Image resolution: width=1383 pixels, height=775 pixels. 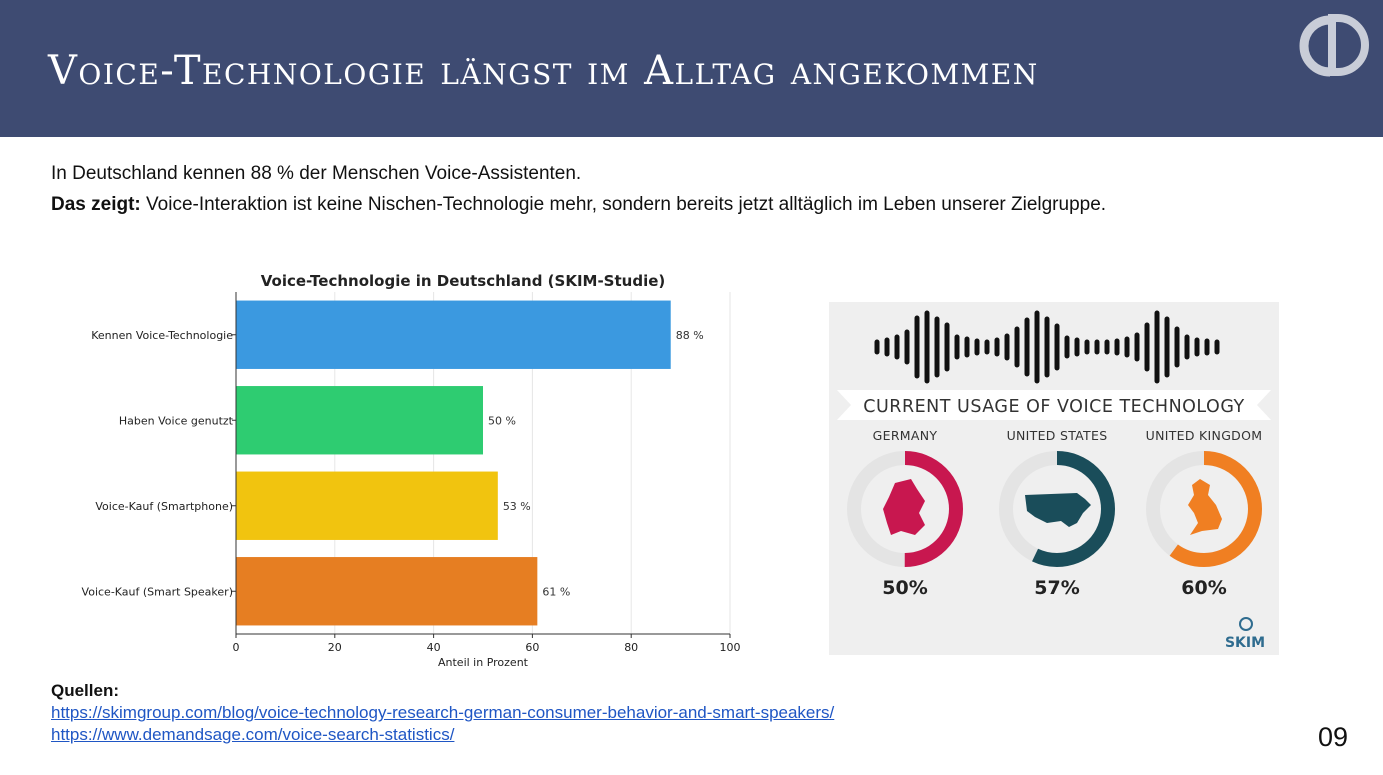 I want to click on x-tick-label: 0, so click(x=236, y=647).